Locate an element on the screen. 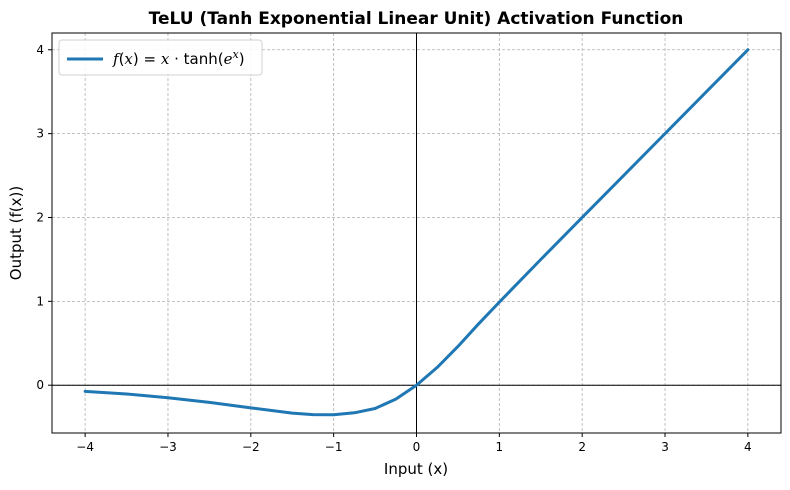  y-axis: 0 1 2 3 4 is located at coordinates (44, 217).